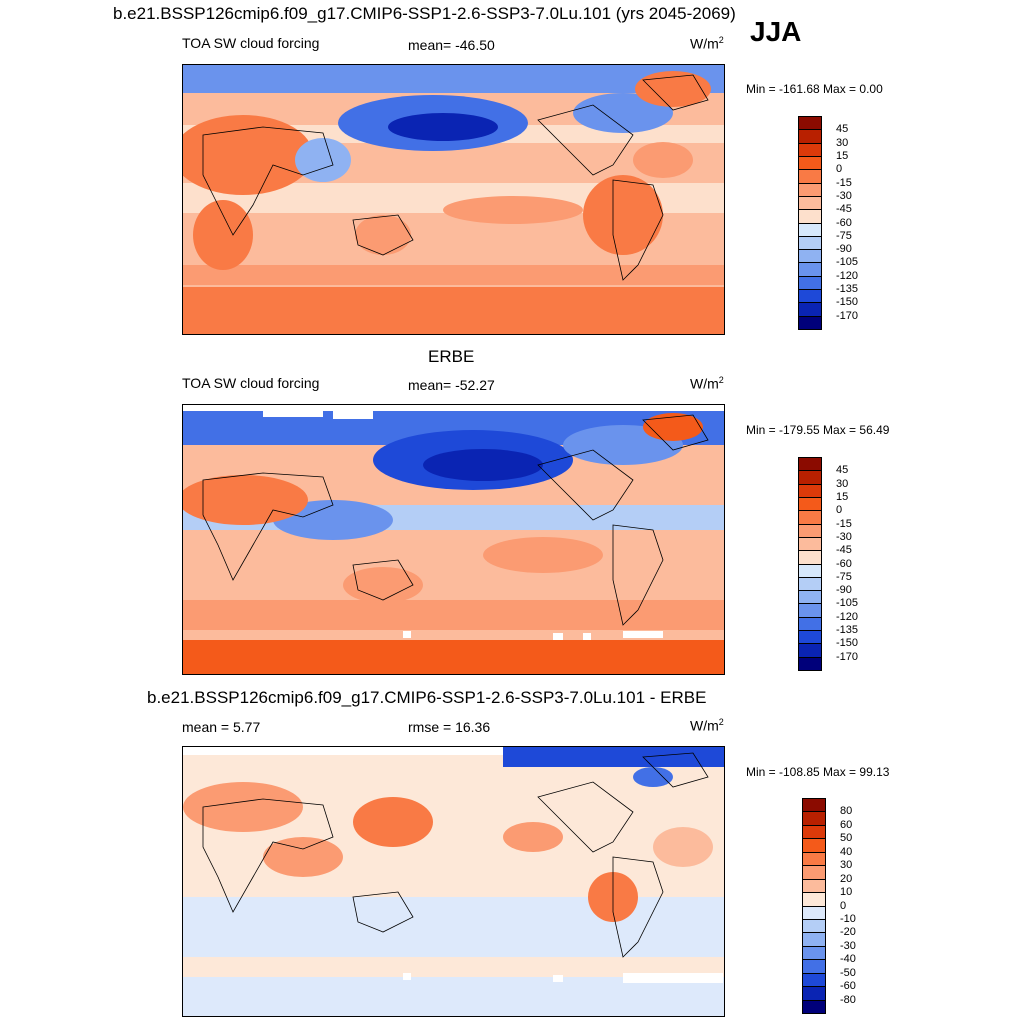 Image resolution: width=1024 pixels, height=1024 pixels. I want to click on panel-1-minmax: Min = -161.68 Max = 0.00, so click(814, 89).